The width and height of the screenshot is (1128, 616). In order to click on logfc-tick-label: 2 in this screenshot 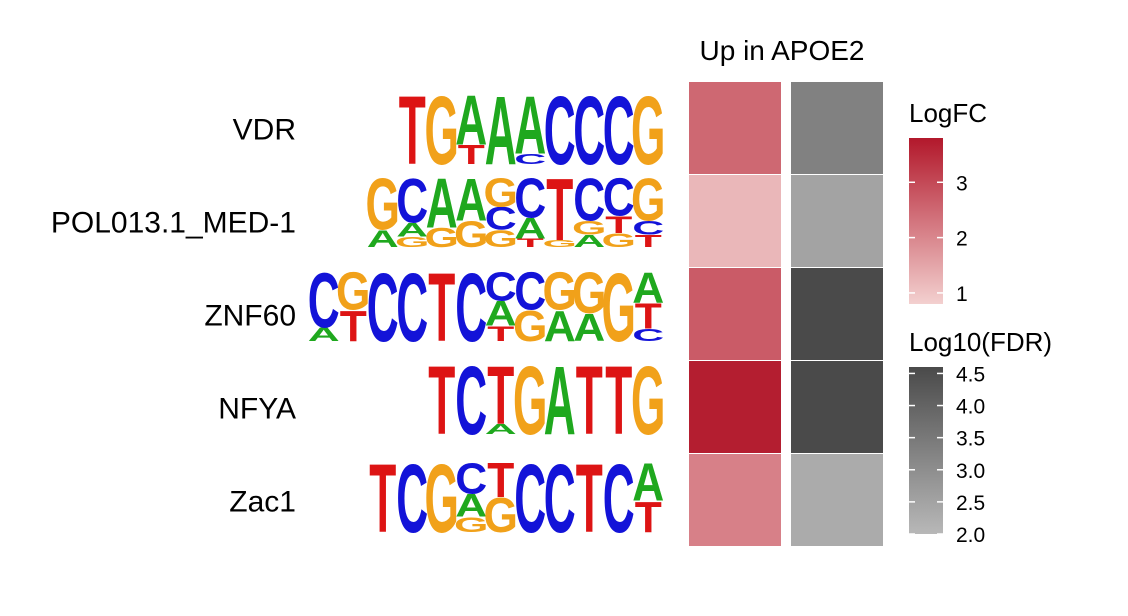, I will do `click(962, 239)`.